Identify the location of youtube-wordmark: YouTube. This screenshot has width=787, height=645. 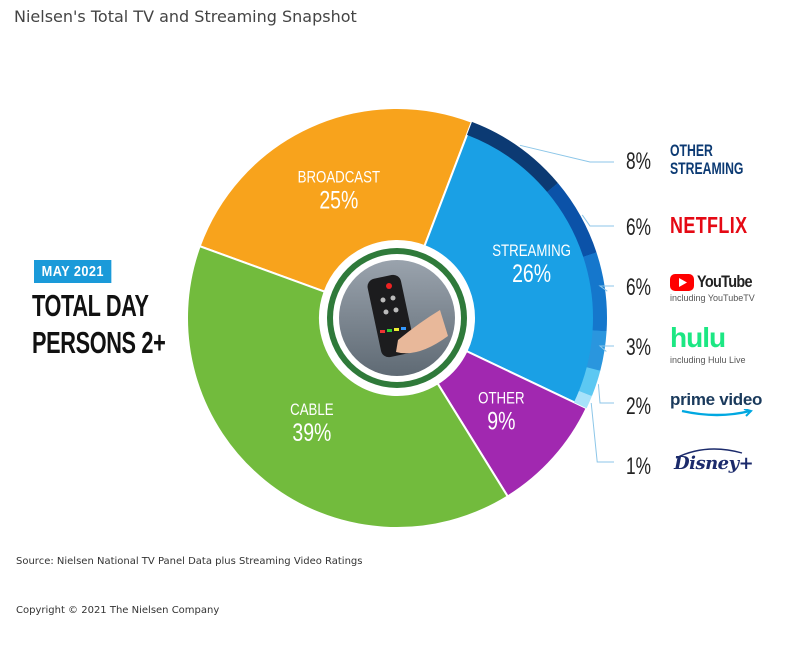
(725, 281).